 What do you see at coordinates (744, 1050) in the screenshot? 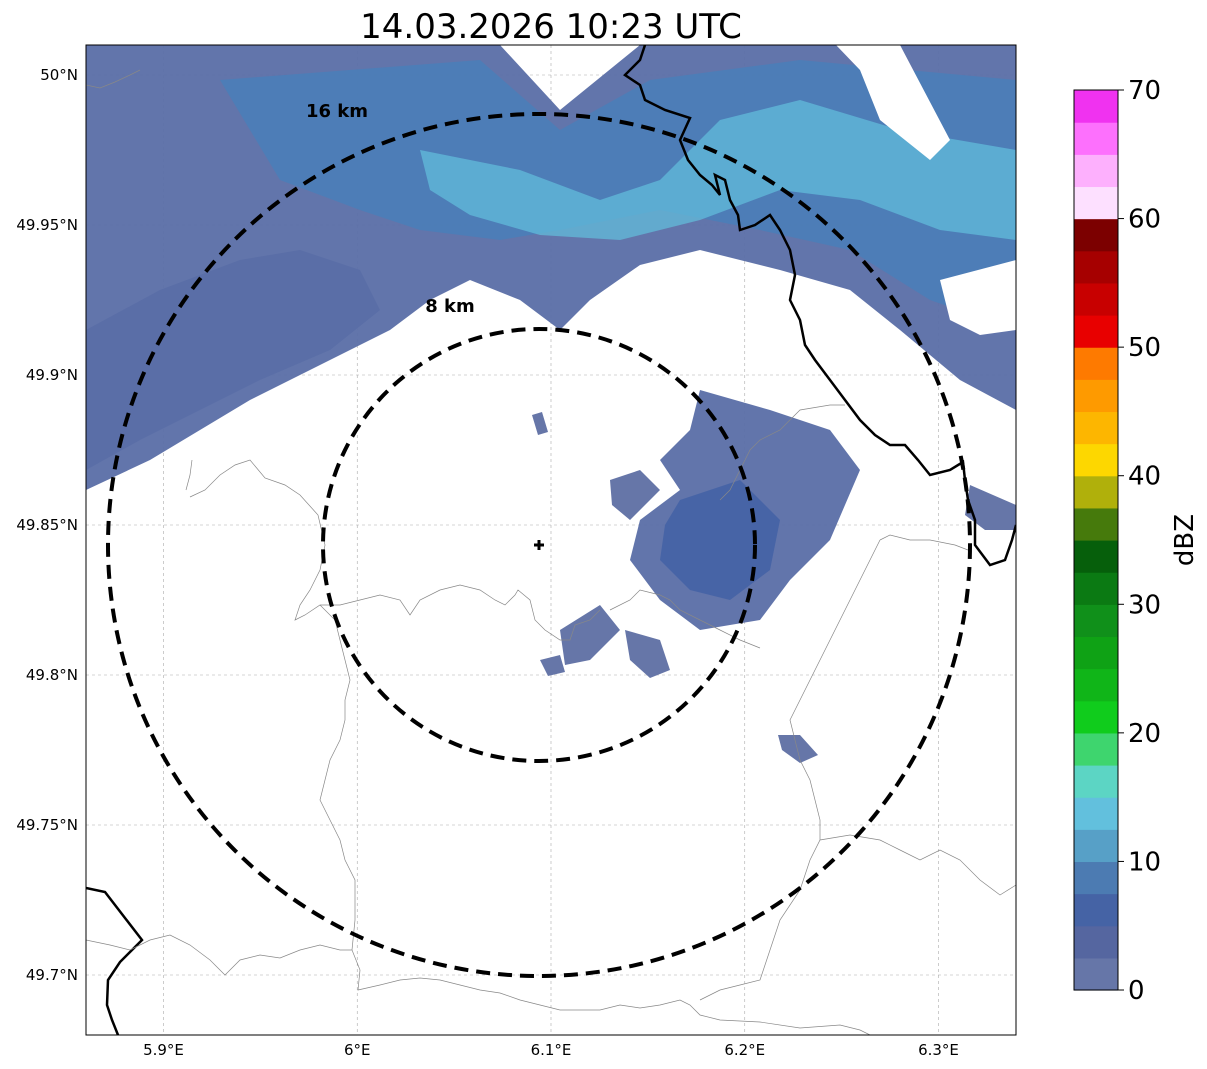
I see `x-tick-label: 6.2°E` at bounding box center [744, 1050].